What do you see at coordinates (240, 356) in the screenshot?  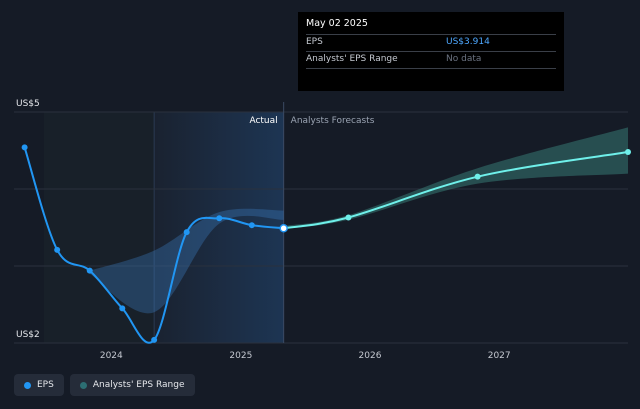 I see `x-tick-label: 2025` at bounding box center [240, 356].